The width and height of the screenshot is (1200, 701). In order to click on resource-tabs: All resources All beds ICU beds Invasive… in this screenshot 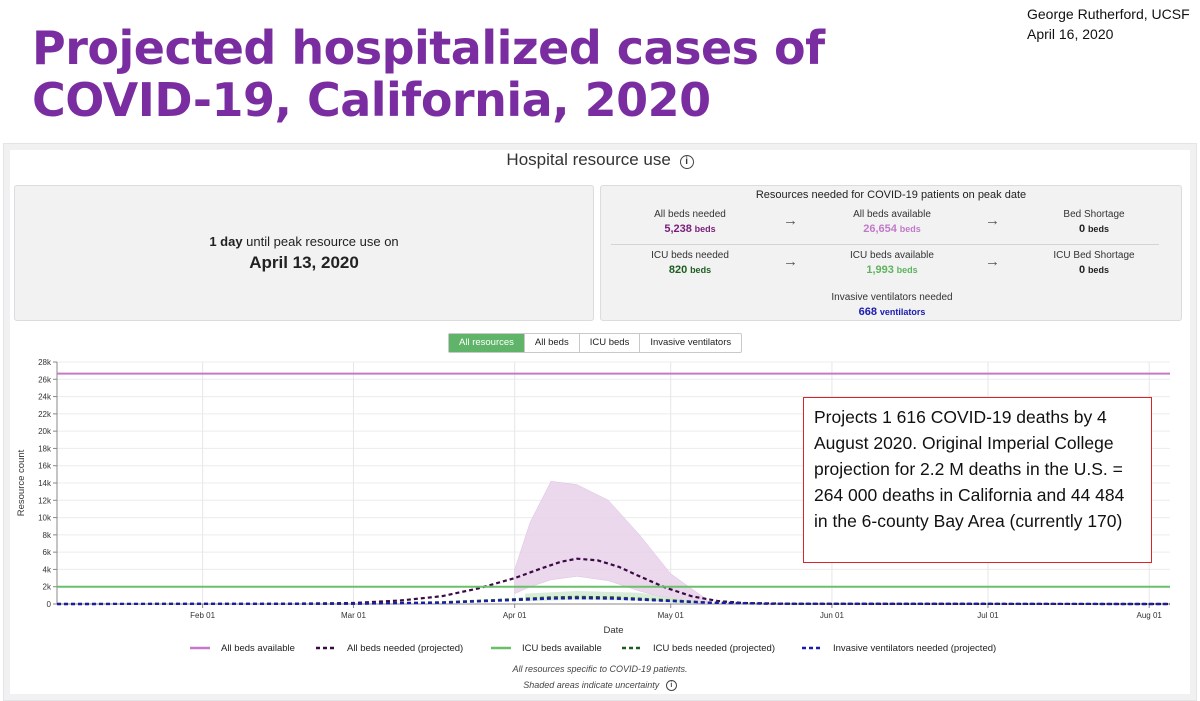, I will do `click(595, 343)`.